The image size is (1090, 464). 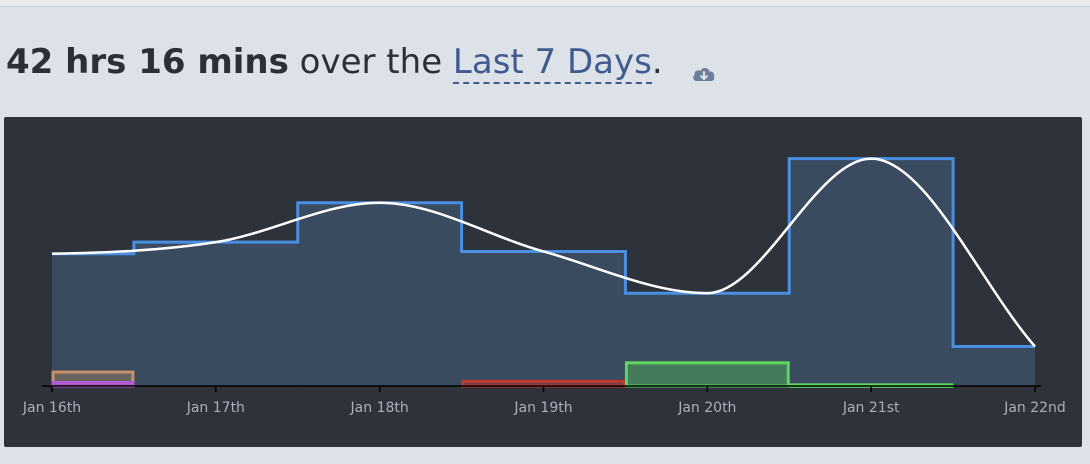 I want to click on headline-connector: over the, so click(x=370, y=62).